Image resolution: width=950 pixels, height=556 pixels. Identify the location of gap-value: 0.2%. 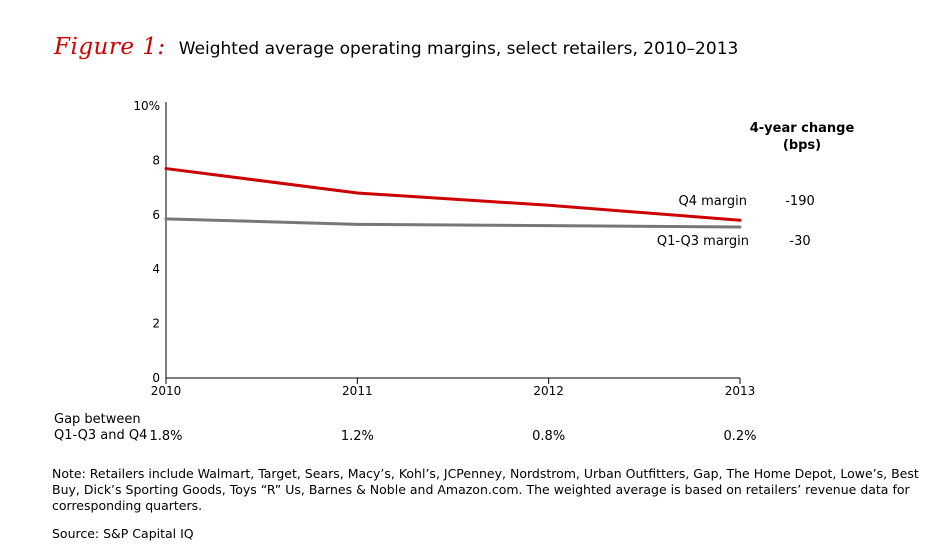
(740, 436).